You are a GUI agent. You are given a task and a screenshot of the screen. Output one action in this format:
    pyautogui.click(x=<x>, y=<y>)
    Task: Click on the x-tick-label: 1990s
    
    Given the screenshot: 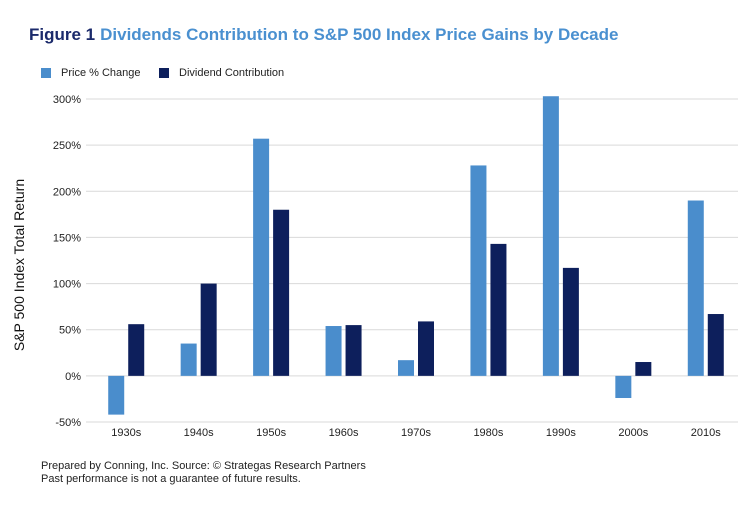 What is the action you would take?
    pyautogui.click(x=561, y=433)
    